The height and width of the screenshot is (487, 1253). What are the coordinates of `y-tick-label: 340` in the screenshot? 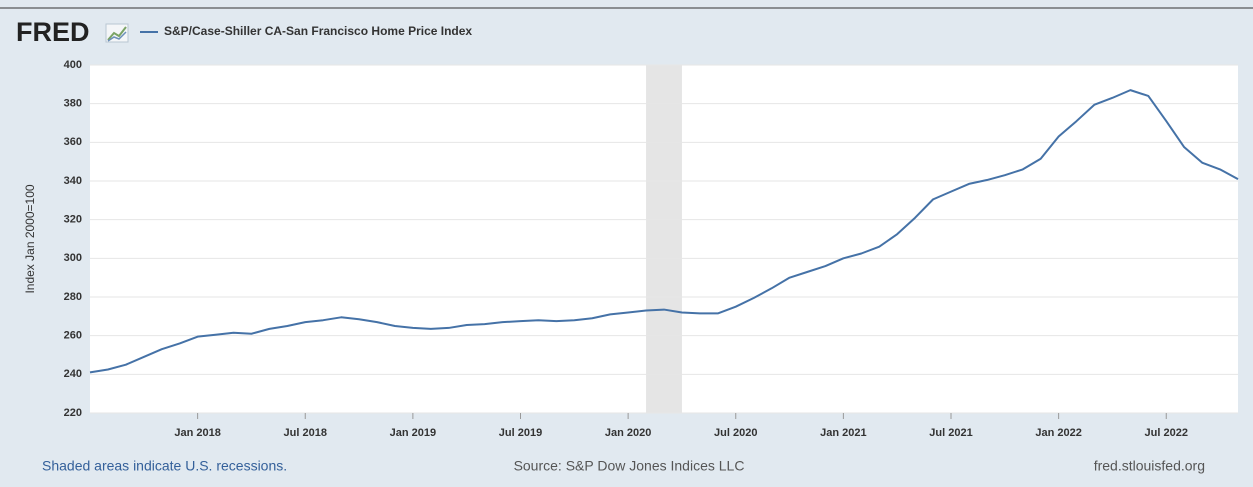 It's located at (73, 181).